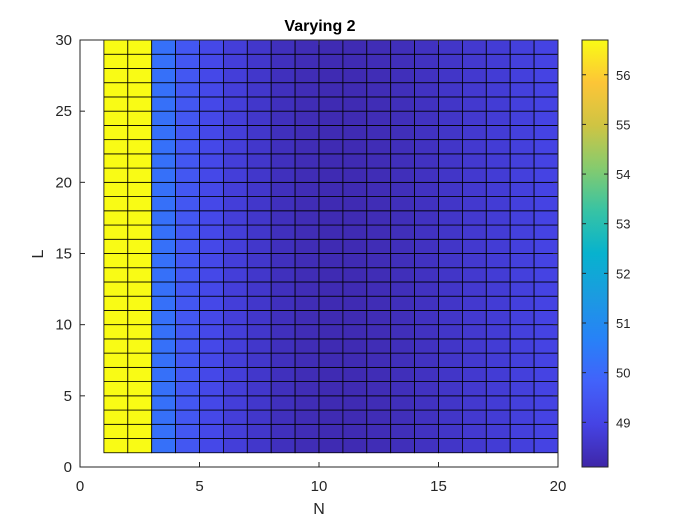 This screenshot has height=530, width=700. What do you see at coordinates (623, 224) in the screenshot?
I see `colorbar-tick-label: 53` at bounding box center [623, 224].